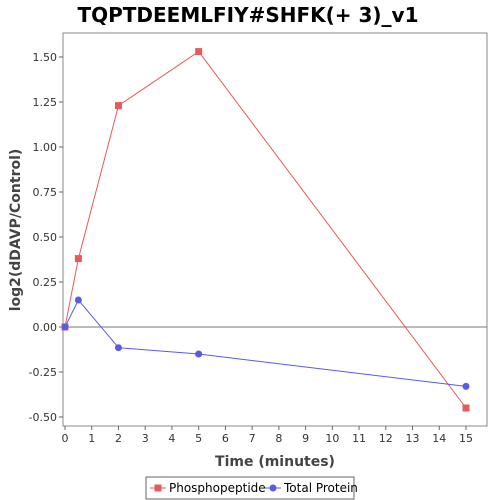  I want to click on x-tick-label: 12, so click(386, 438).